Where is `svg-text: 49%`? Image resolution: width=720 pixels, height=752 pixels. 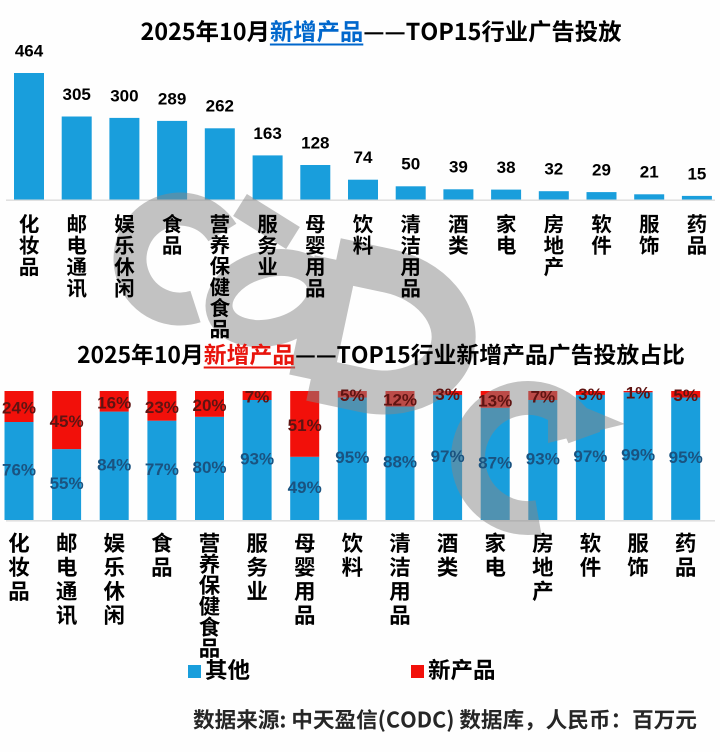 svg-text: 49% is located at coordinates (305, 487).